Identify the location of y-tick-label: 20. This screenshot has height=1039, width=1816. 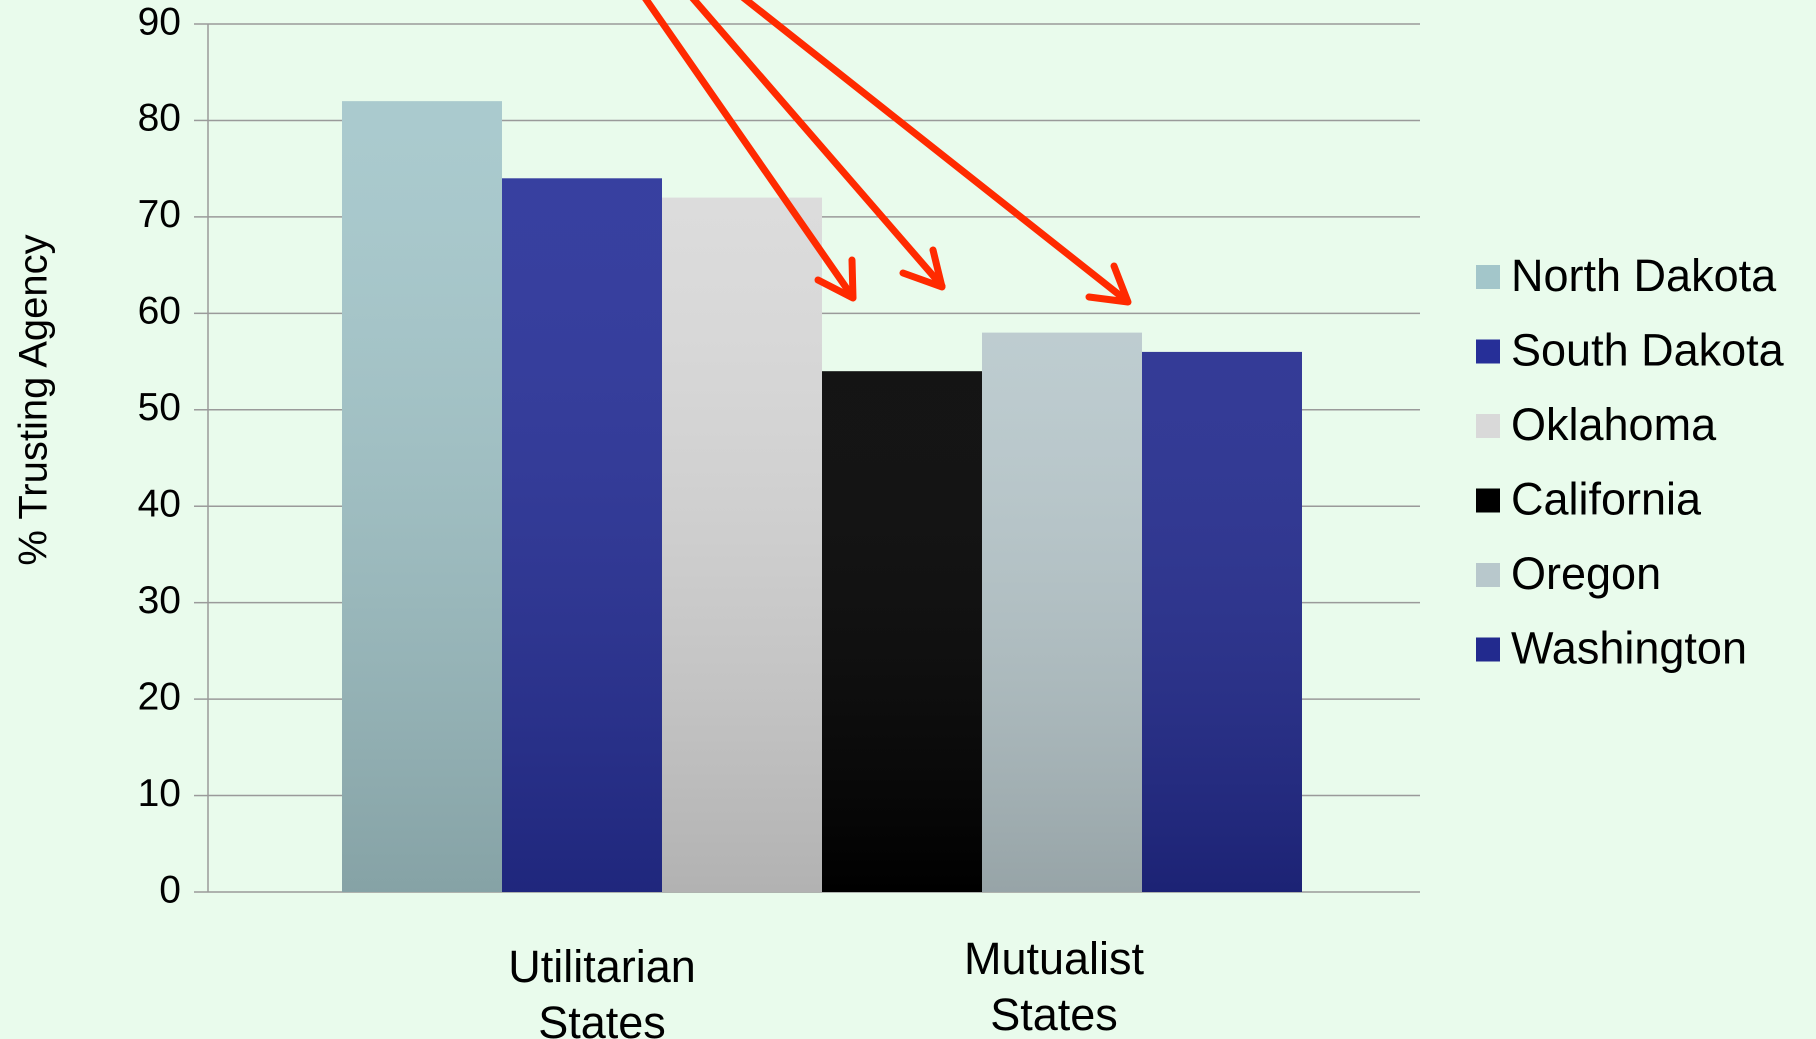
(159, 696).